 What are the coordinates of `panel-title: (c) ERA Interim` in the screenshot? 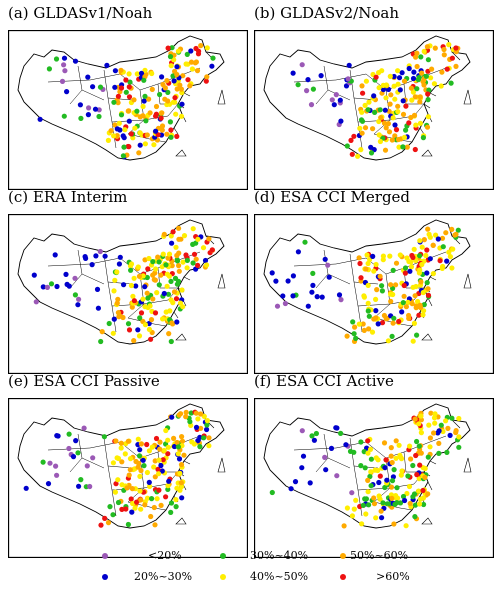 It's located at (68, 197).